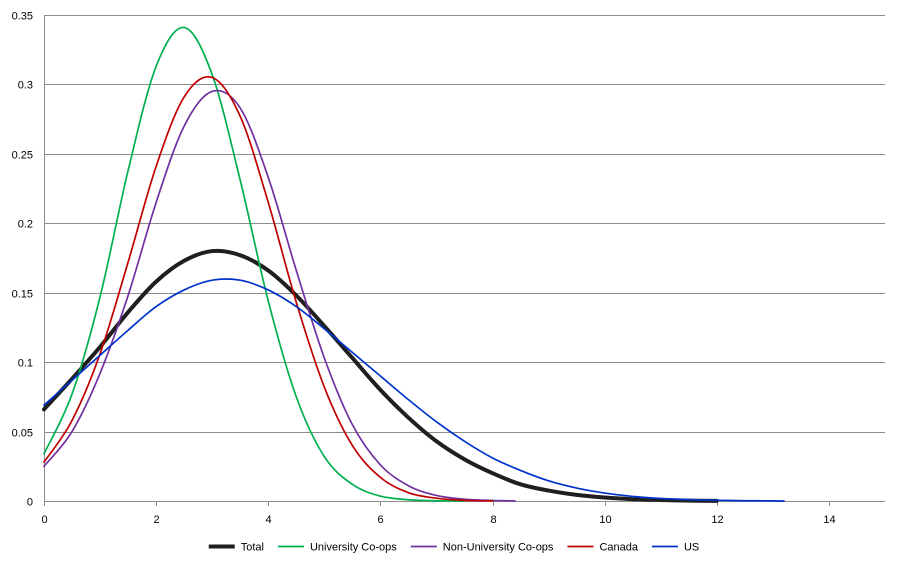 This screenshot has height=573, width=908. What do you see at coordinates (605, 520) in the screenshot?
I see `x-tick-label: 10` at bounding box center [605, 520].